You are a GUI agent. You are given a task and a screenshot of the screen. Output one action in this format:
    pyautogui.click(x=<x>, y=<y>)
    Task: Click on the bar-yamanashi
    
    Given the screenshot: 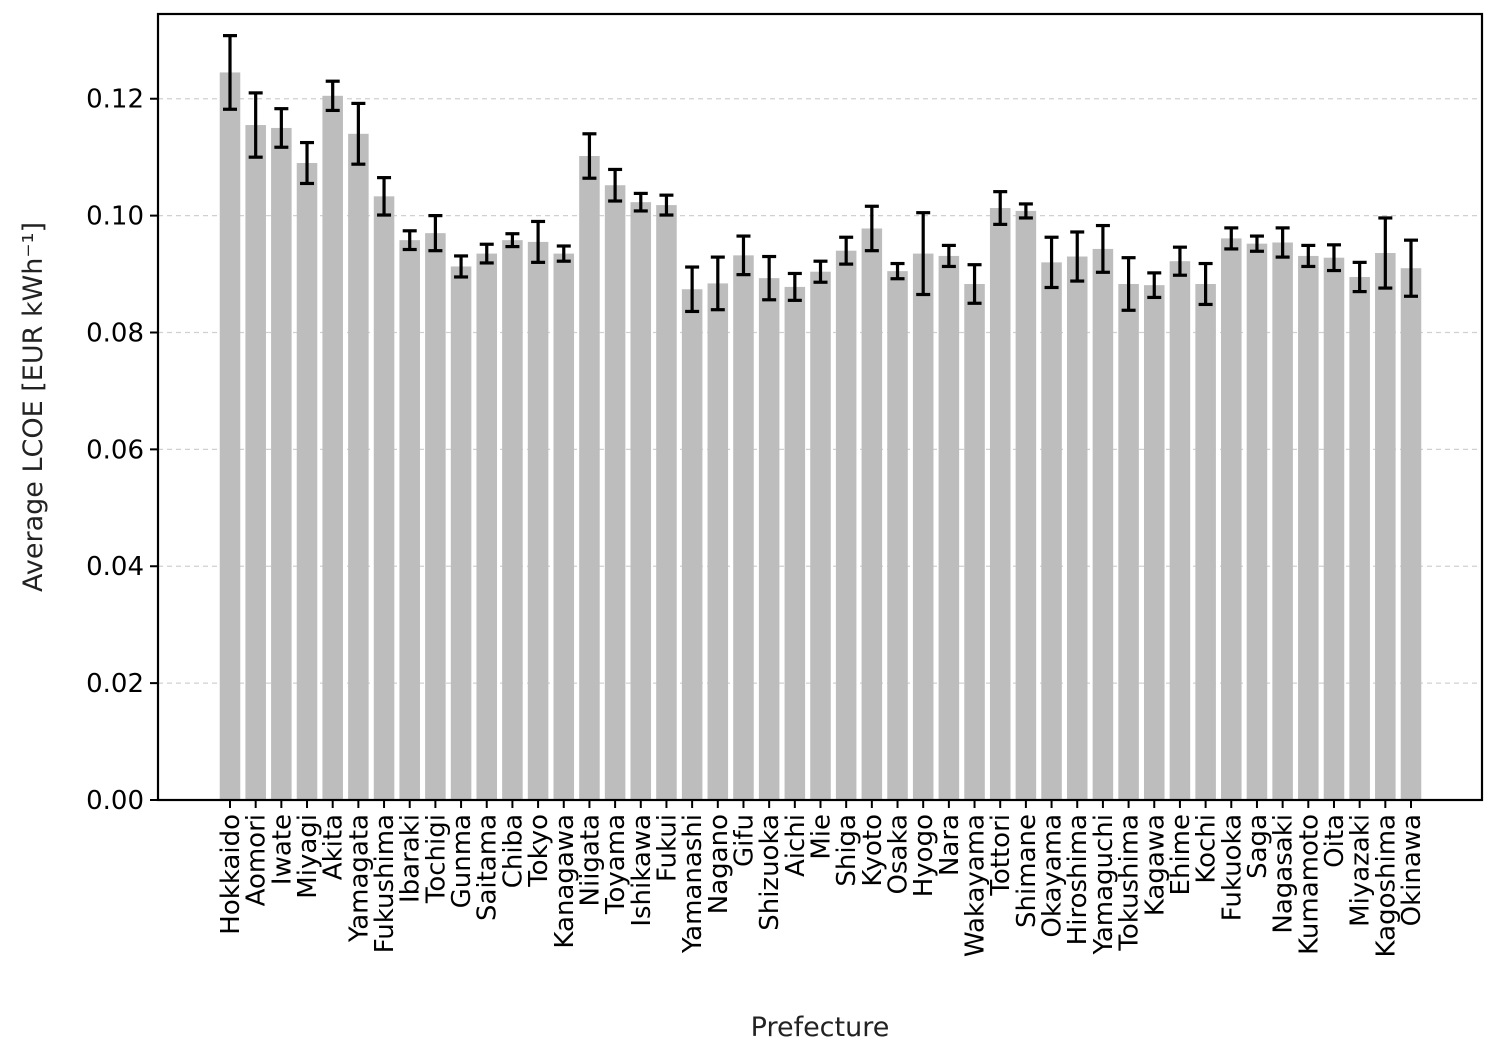 What is the action you would take?
    pyautogui.click(x=692, y=544)
    